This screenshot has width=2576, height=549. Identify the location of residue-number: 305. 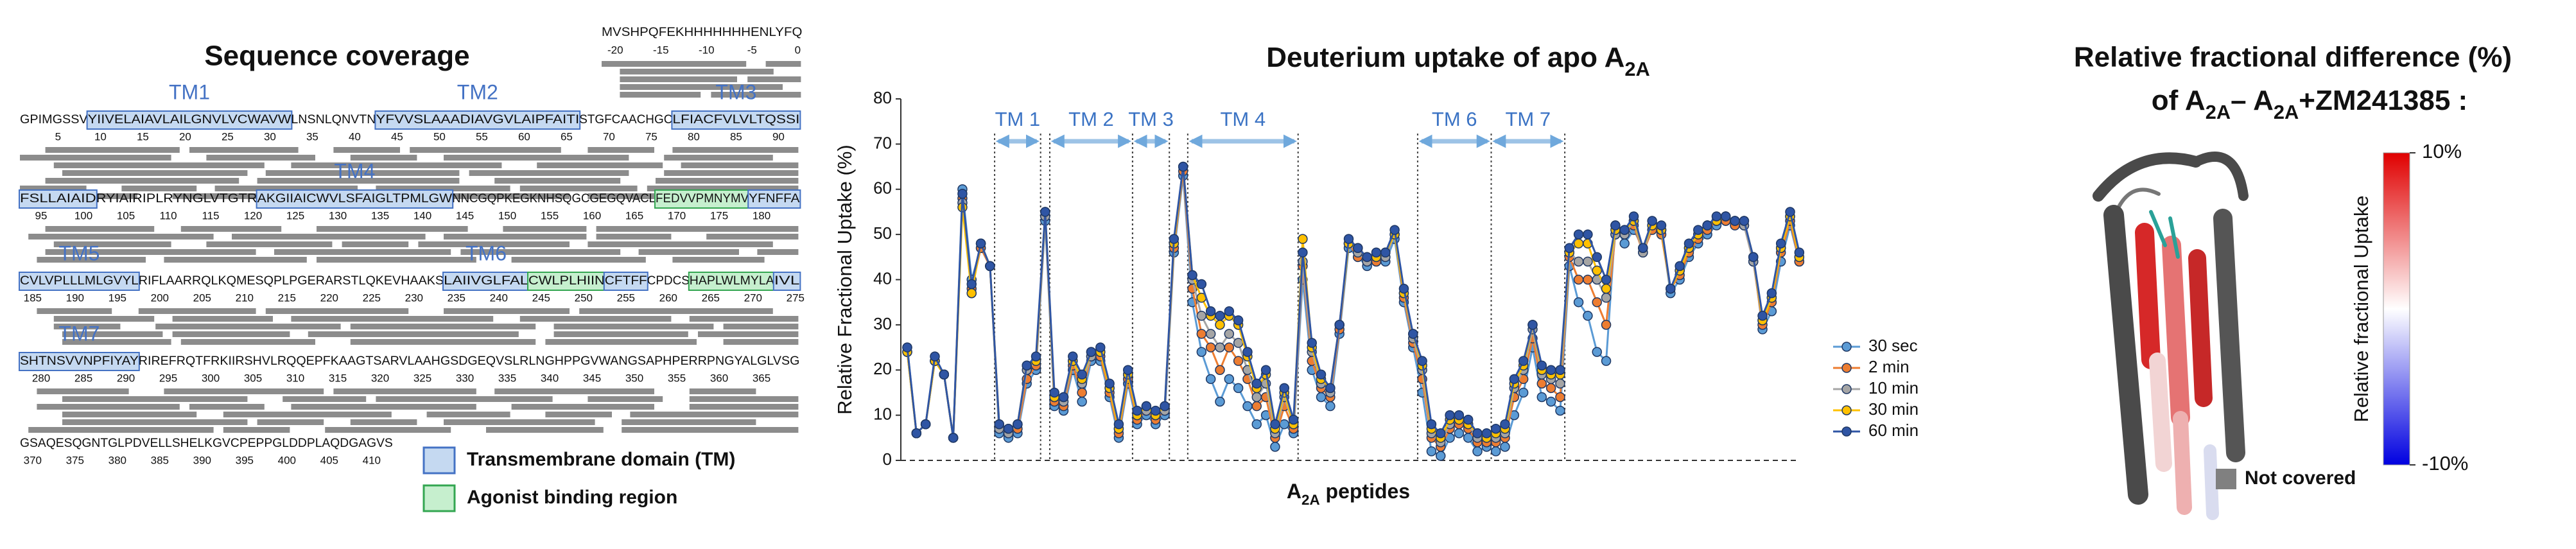
(253, 378).